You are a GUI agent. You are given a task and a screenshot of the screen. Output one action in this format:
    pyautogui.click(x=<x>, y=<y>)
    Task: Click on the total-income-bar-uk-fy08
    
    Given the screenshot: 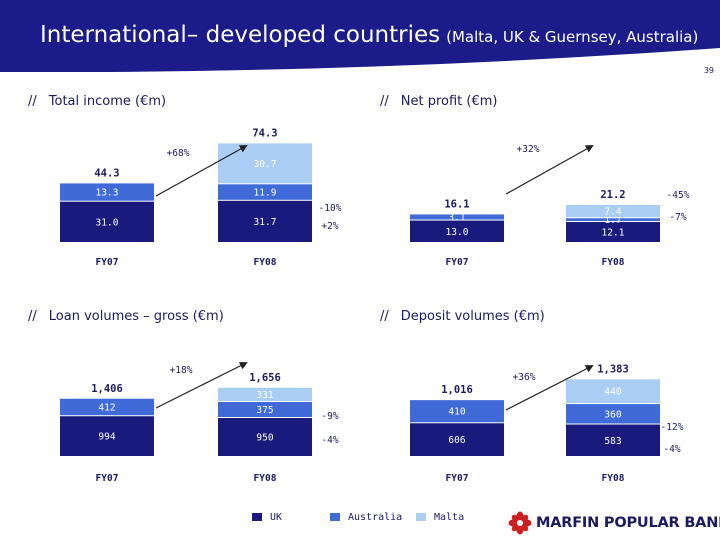 What is the action you would take?
    pyautogui.click(x=265, y=221)
    